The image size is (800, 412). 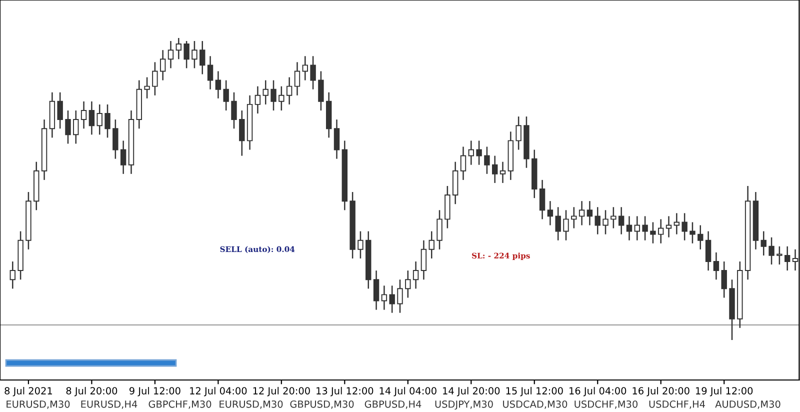 I want to click on text: USDCHF,M30, so click(x=606, y=404).